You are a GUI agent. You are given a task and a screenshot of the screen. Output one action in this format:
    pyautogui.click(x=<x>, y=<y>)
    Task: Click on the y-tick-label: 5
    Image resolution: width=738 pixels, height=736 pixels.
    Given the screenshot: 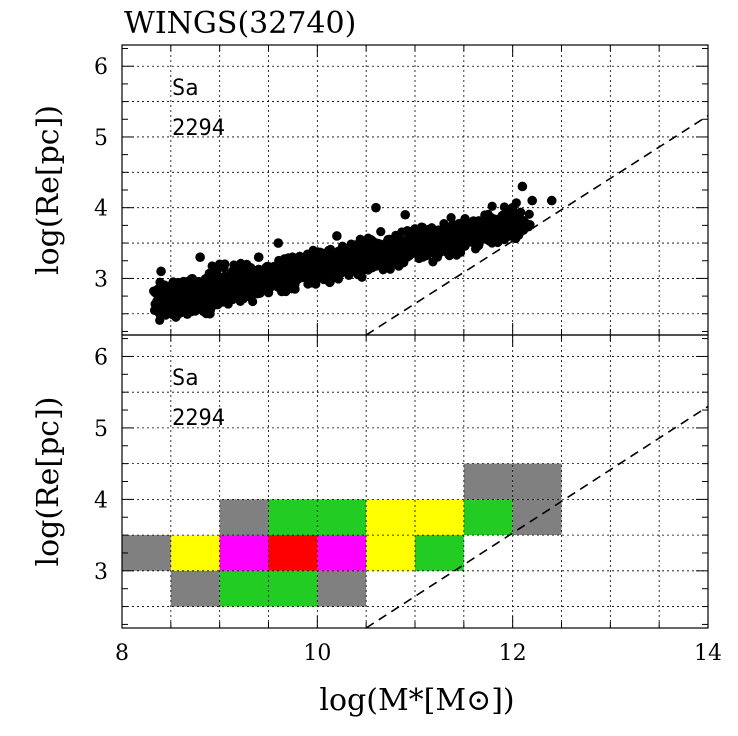 What is the action you would take?
    pyautogui.click(x=101, y=138)
    